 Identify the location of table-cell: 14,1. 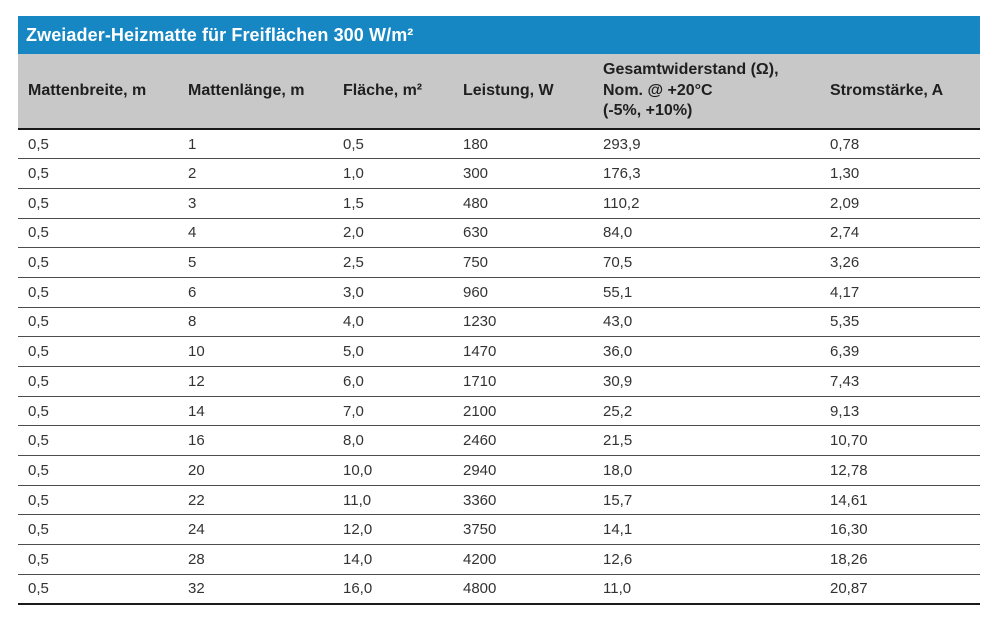
(618, 530).